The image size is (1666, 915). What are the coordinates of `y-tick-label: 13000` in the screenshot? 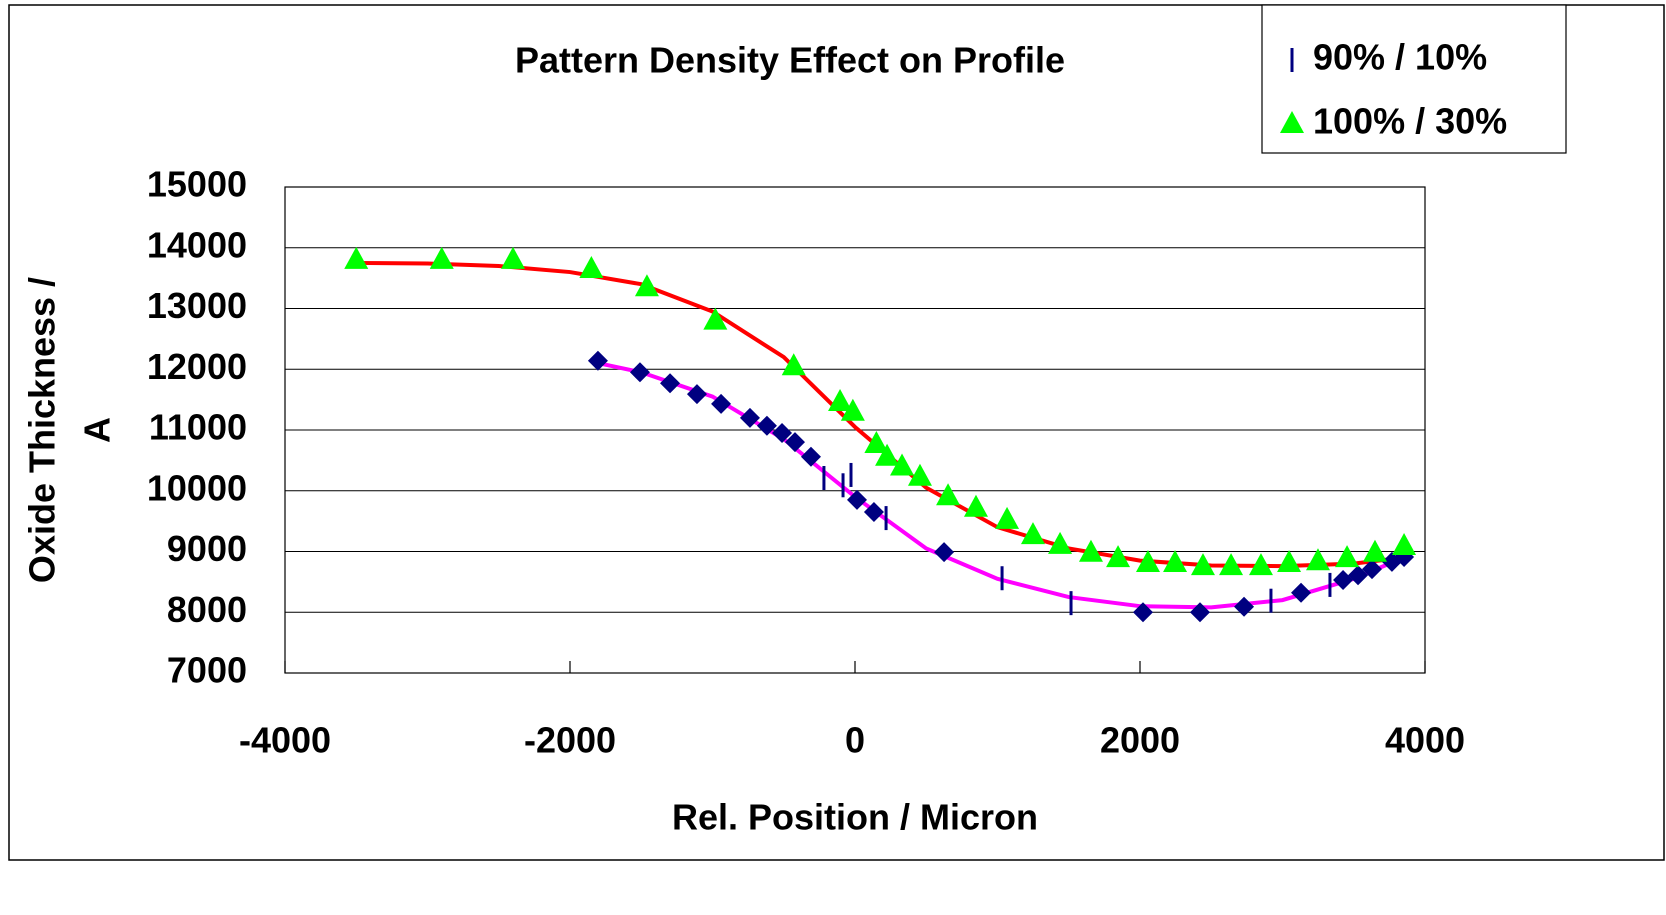 It's located at (197, 305).